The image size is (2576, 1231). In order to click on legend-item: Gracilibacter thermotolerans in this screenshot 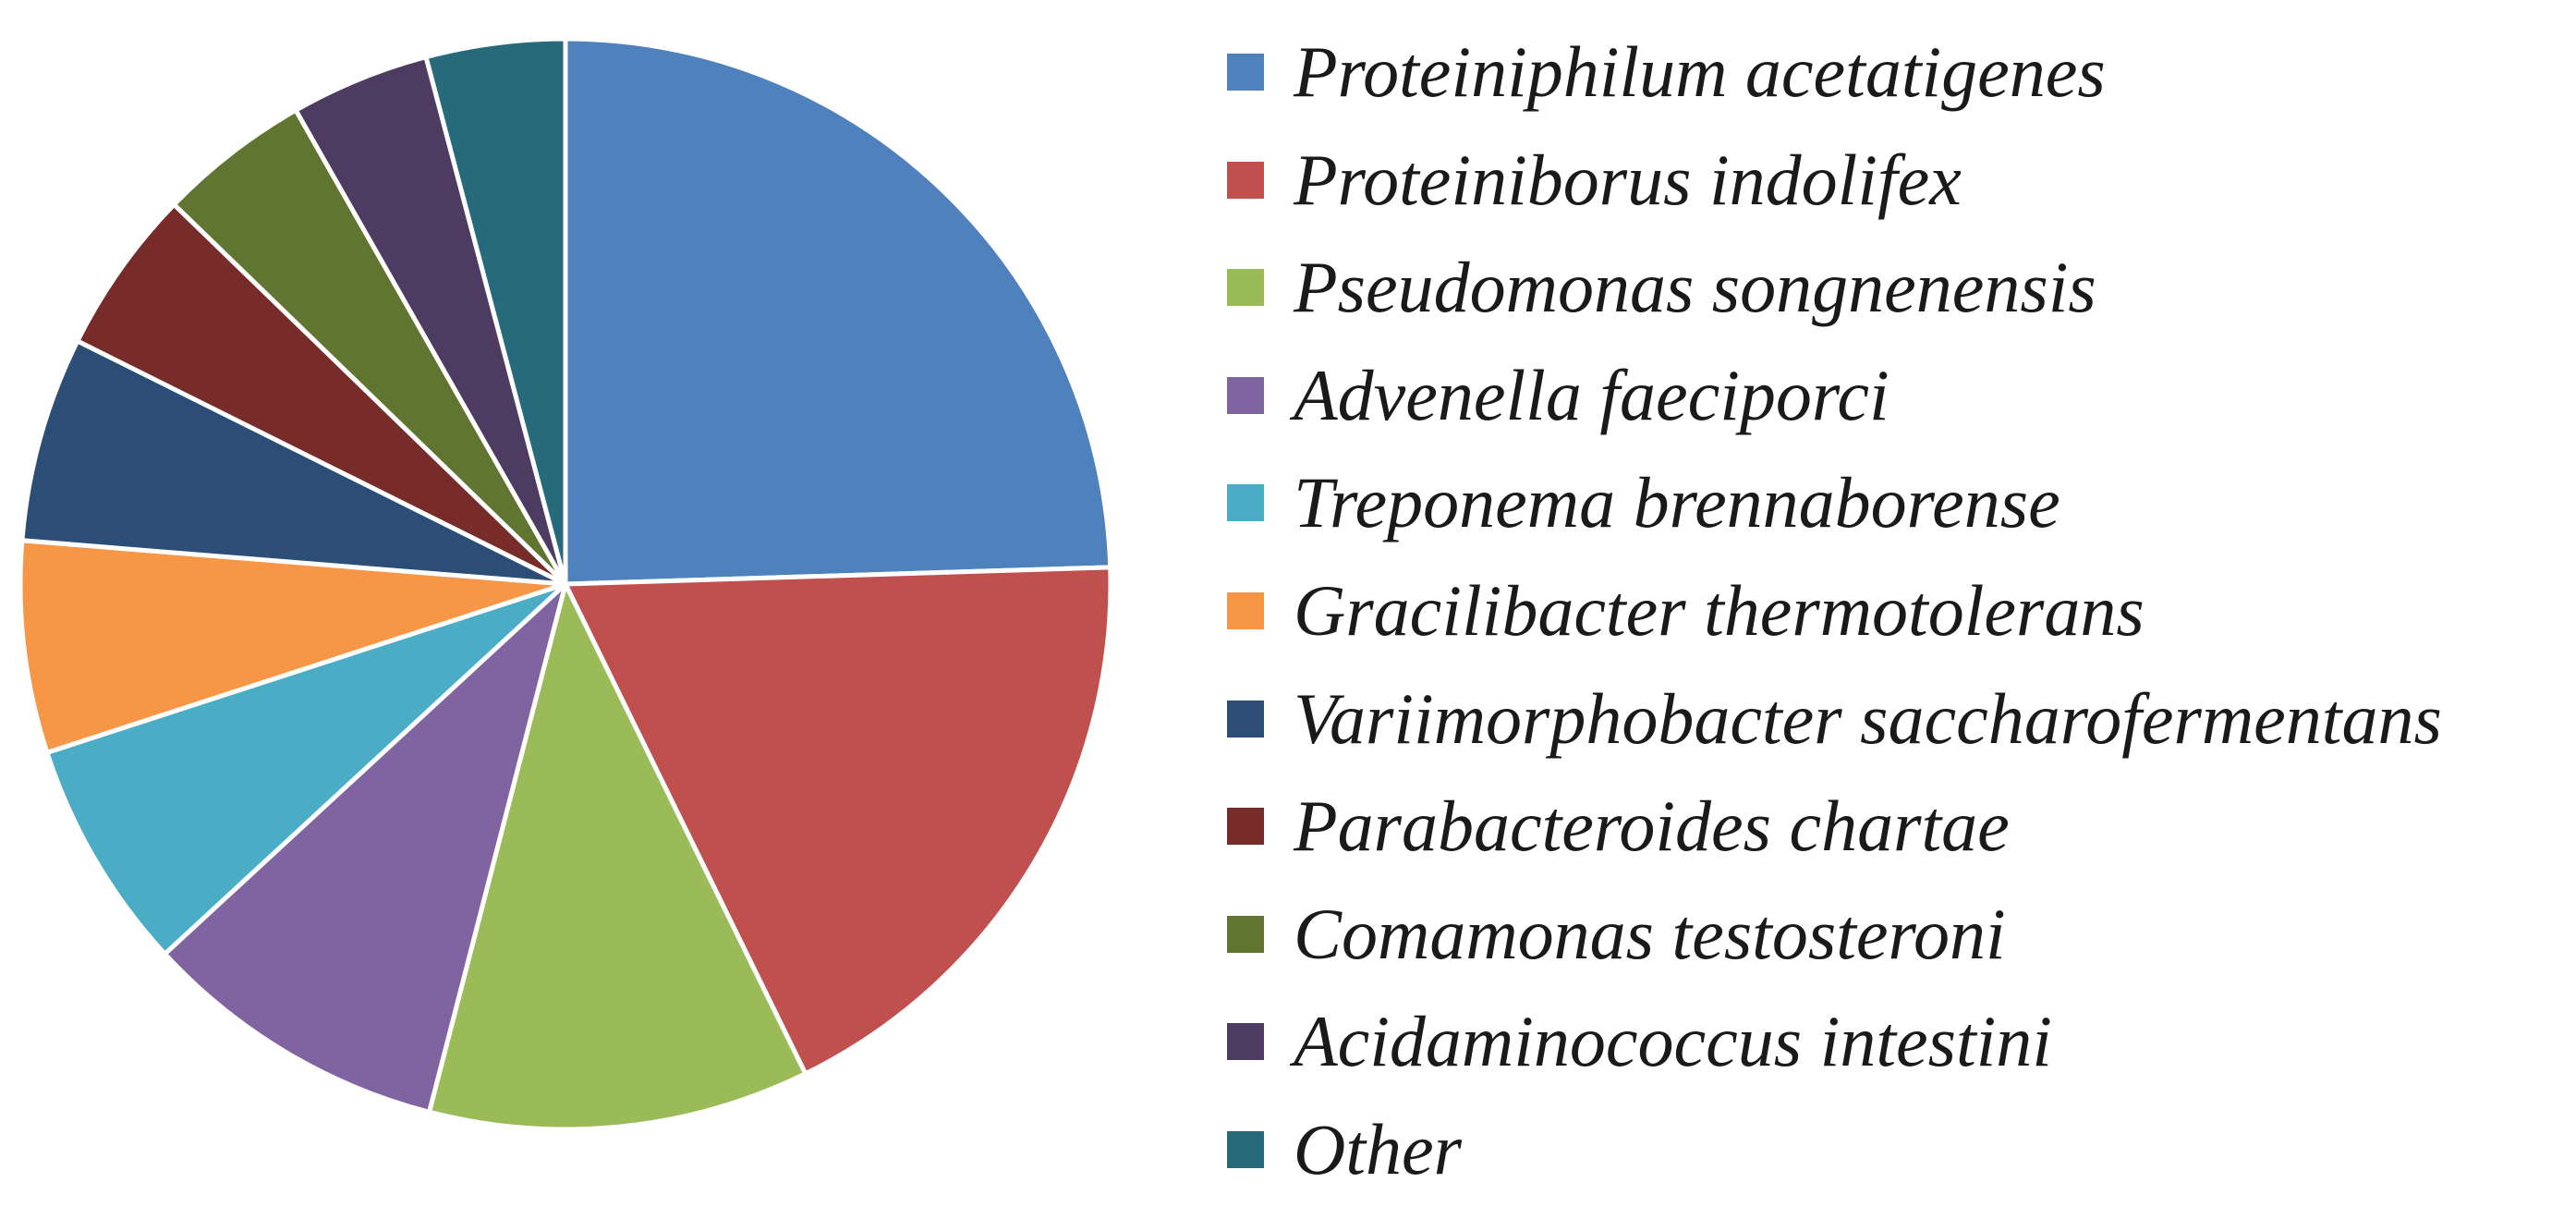, I will do `click(1892, 611)`.